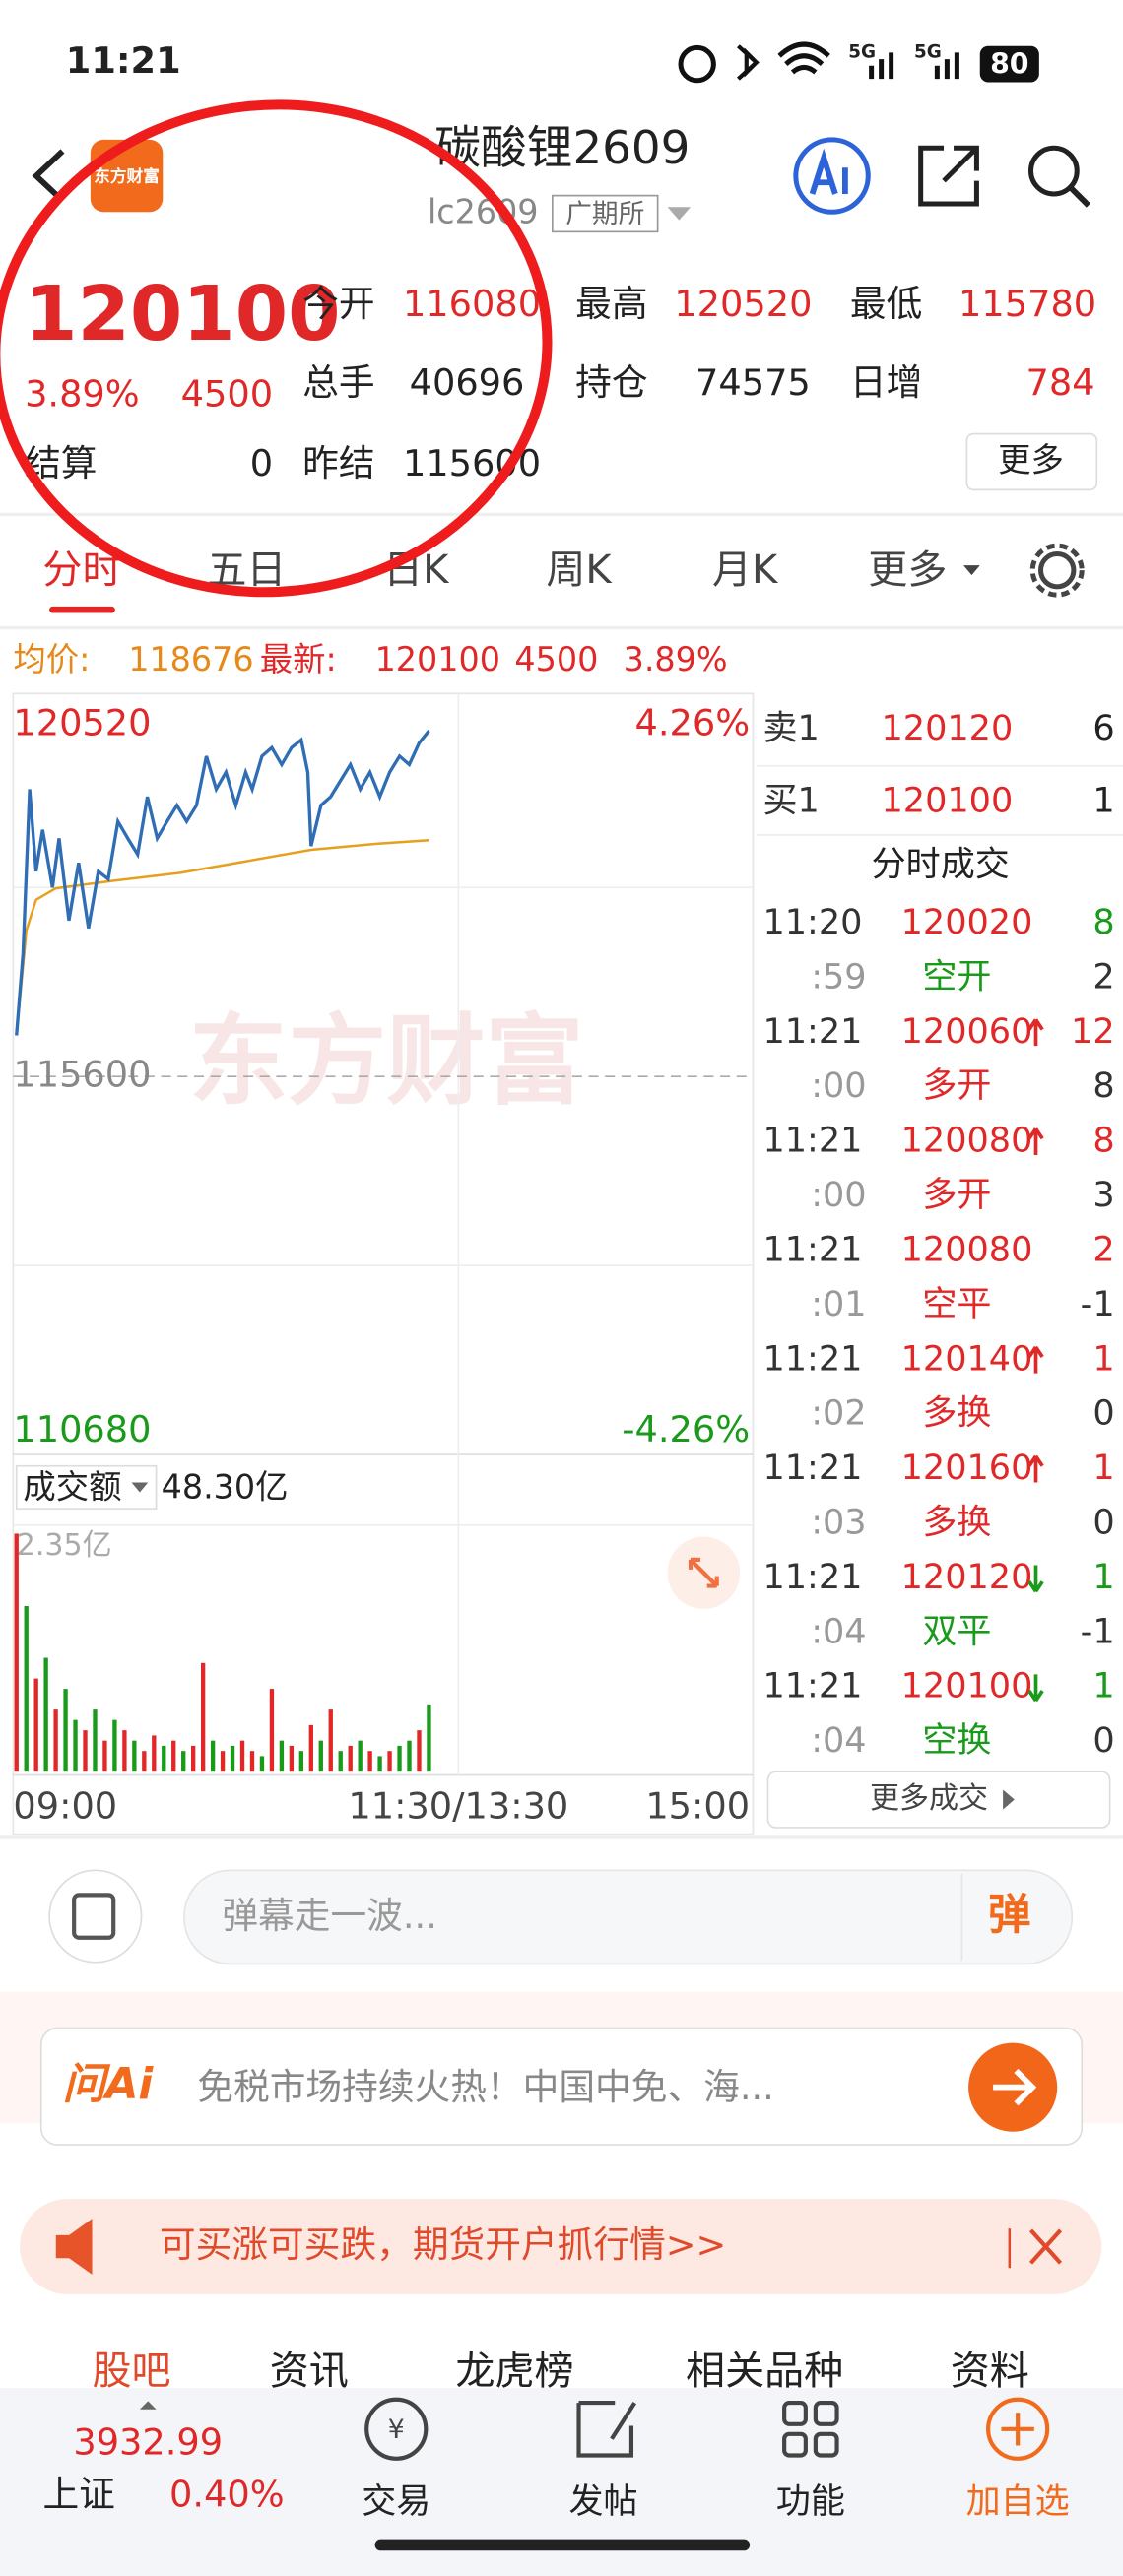 This screenshot has width=1123, height=2576. I want to click on tab: 股吧, so click(132, 2371).